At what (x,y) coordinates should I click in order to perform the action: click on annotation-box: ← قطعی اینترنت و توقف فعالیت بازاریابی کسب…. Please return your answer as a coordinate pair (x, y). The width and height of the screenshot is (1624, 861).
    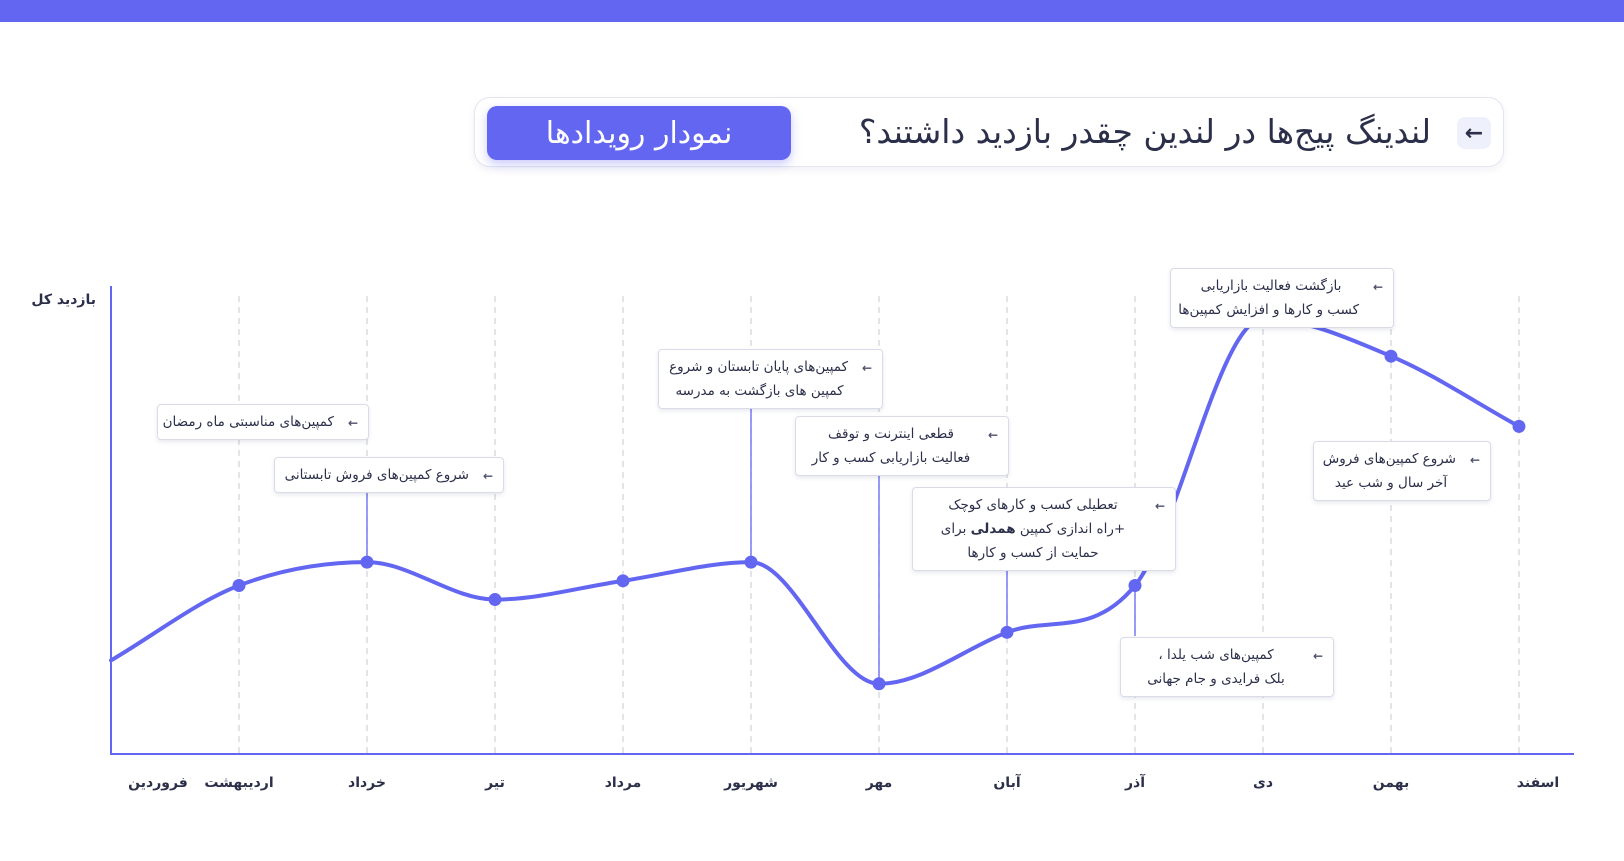
    Looking at the image, I should click on (902, 446).